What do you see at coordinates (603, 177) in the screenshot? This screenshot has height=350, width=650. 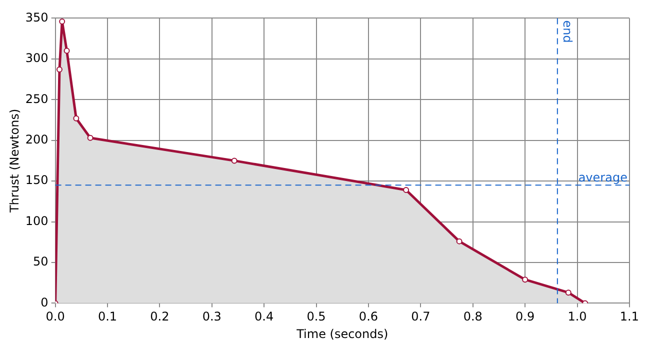 I see `ref-line-label: average` at bounding box center [603, 177].